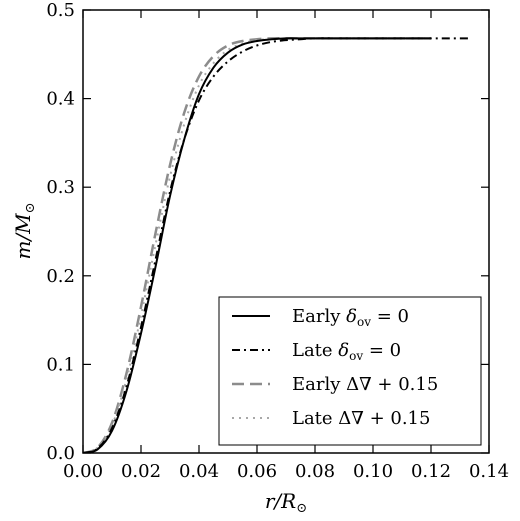 The width and height of the screenshot is (520, 521). I want to click on legend-label-late-dgrad: Late Δ∇ + 0.15, so click(361, 418).